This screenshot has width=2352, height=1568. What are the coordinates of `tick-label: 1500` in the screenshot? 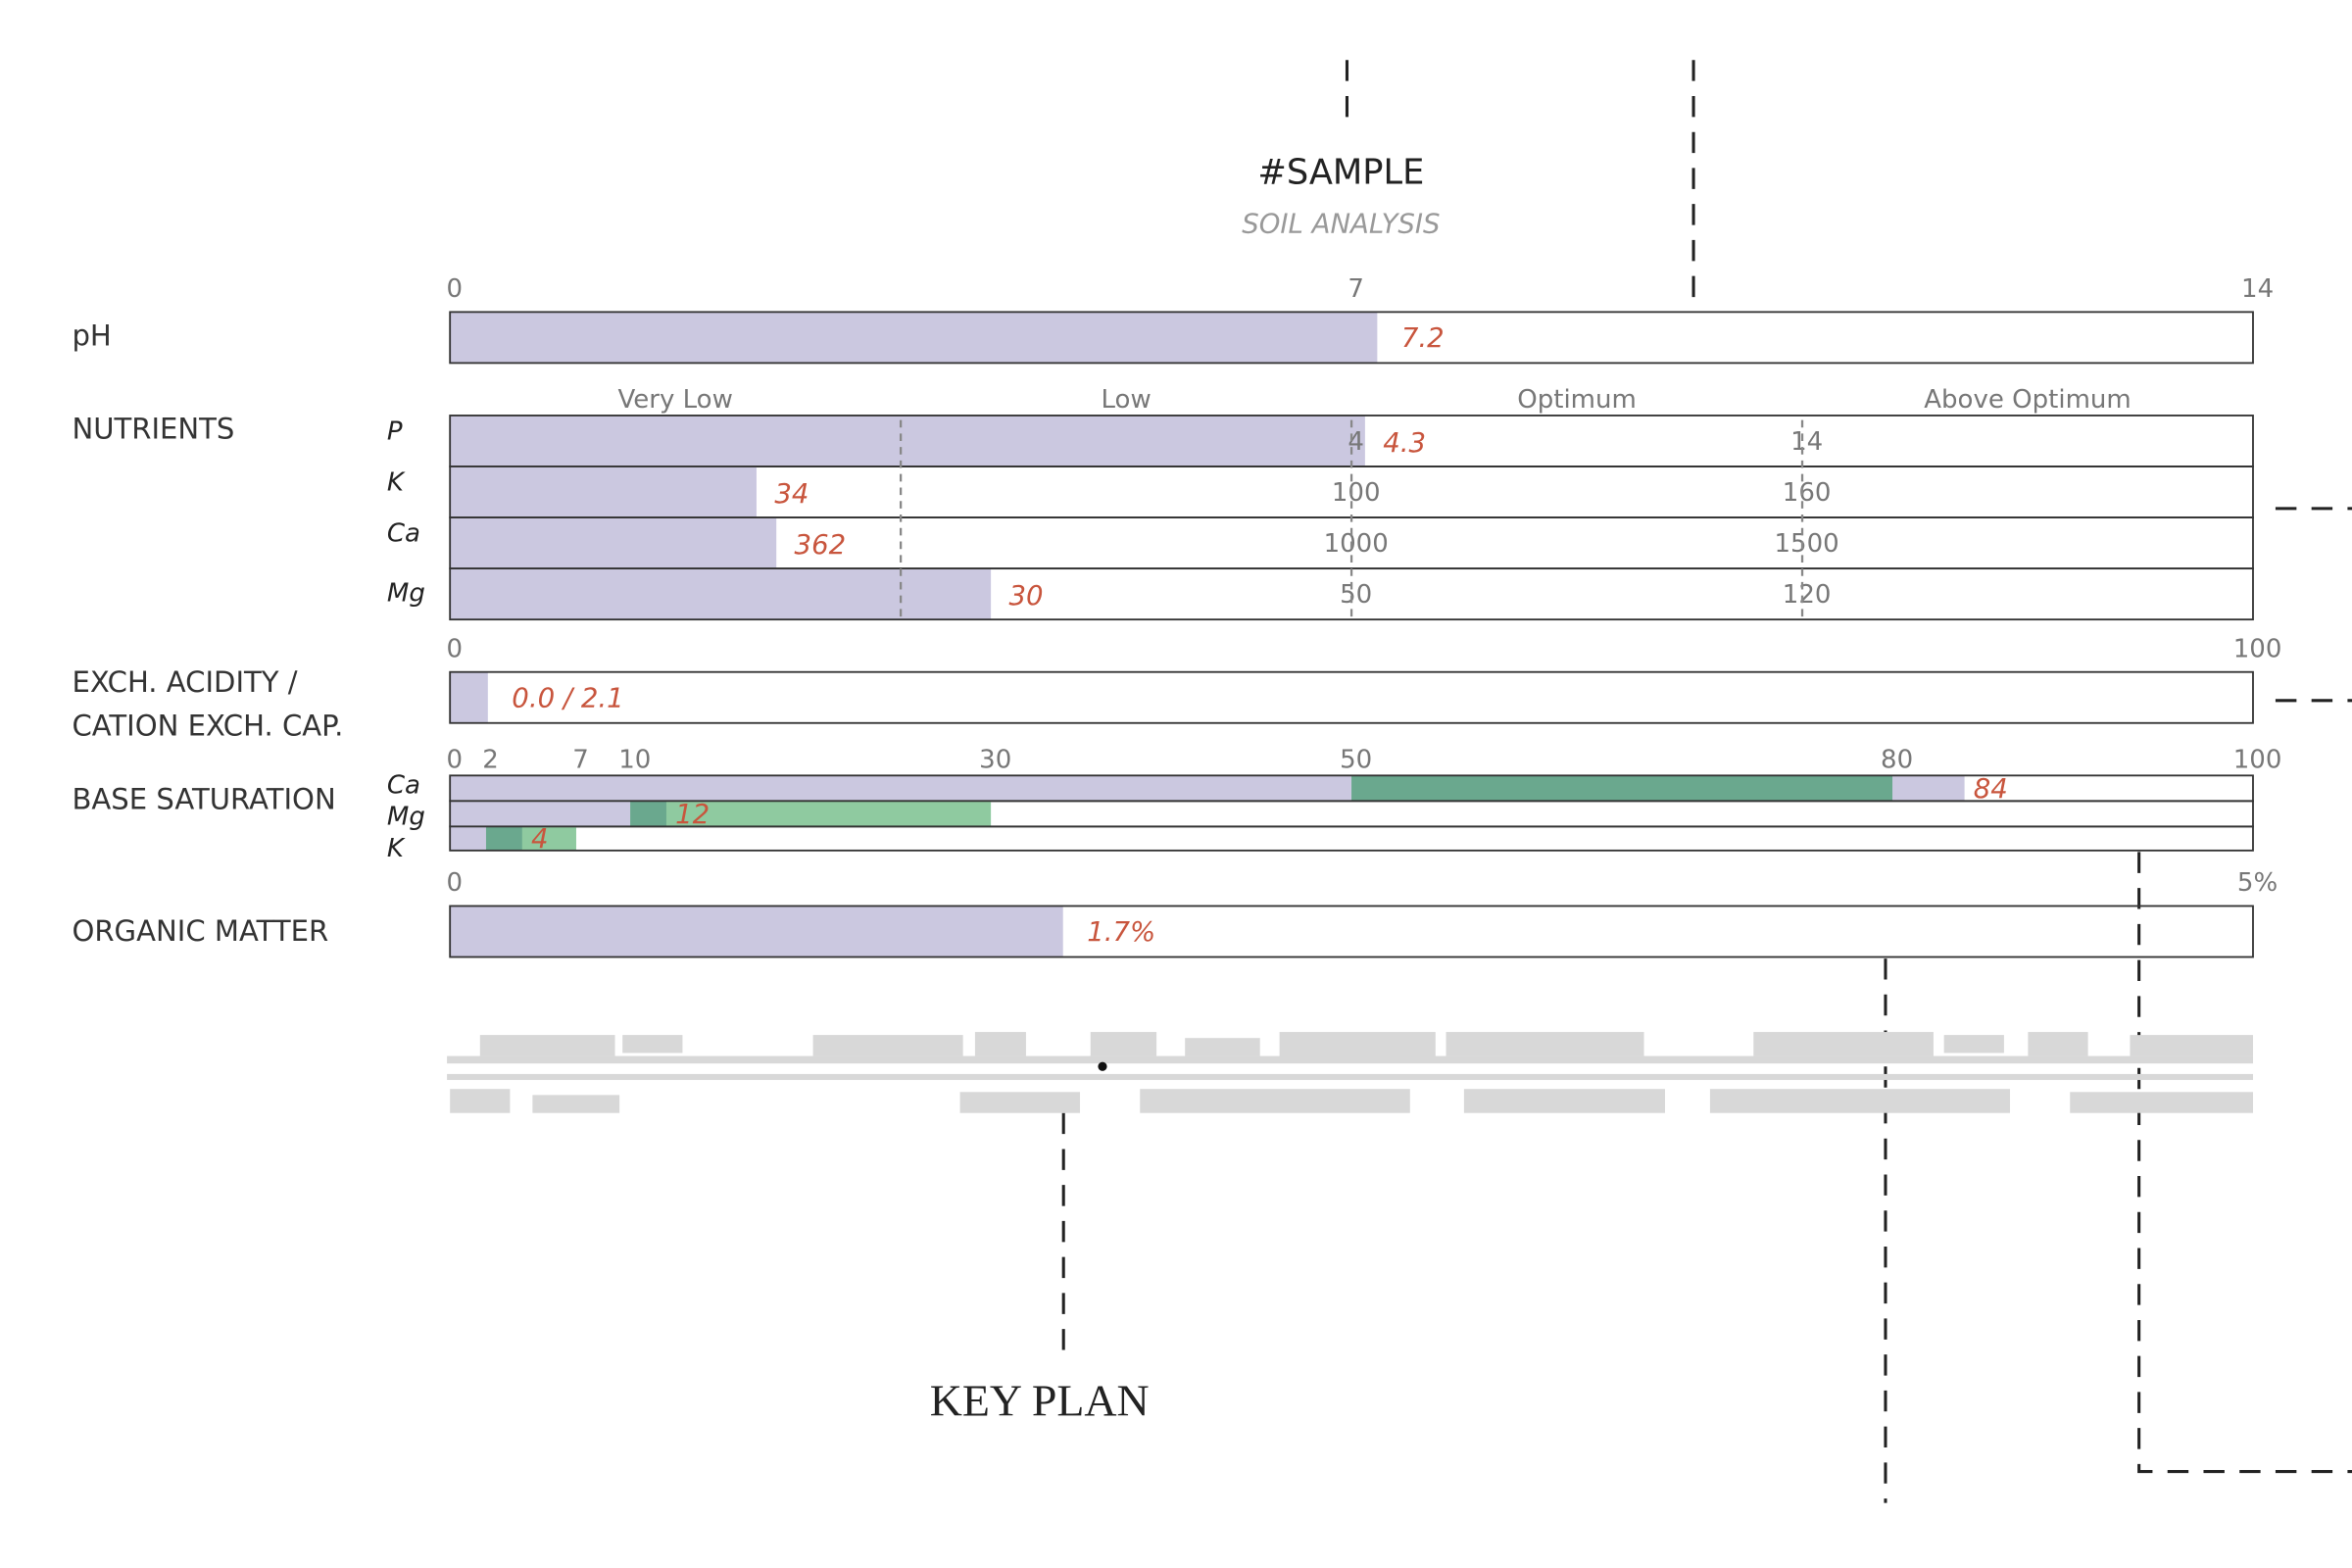 It's located at (1807, 544).